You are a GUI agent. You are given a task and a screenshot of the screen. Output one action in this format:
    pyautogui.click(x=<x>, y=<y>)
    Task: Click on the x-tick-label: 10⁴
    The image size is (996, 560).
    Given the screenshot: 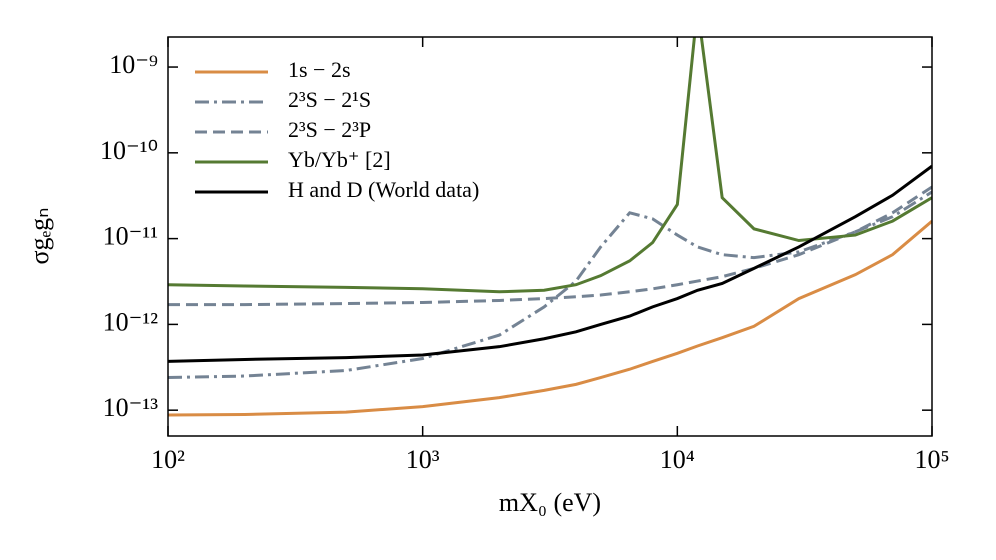 What is the action you would take?
    pyautogui.click(x=677, y=459)
    